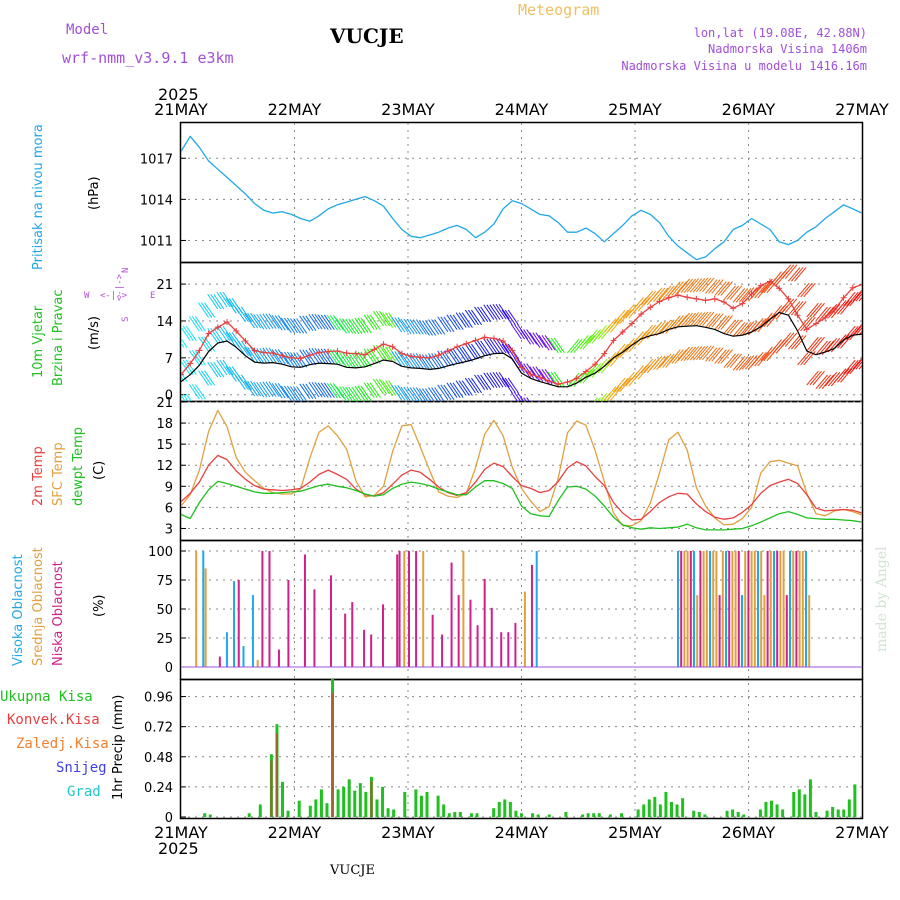 This screenshot has height=900, width=900. Describe the element at coordinates (158, 758) in the screenshot. I see `y-tick-label: 0.48` at that location.